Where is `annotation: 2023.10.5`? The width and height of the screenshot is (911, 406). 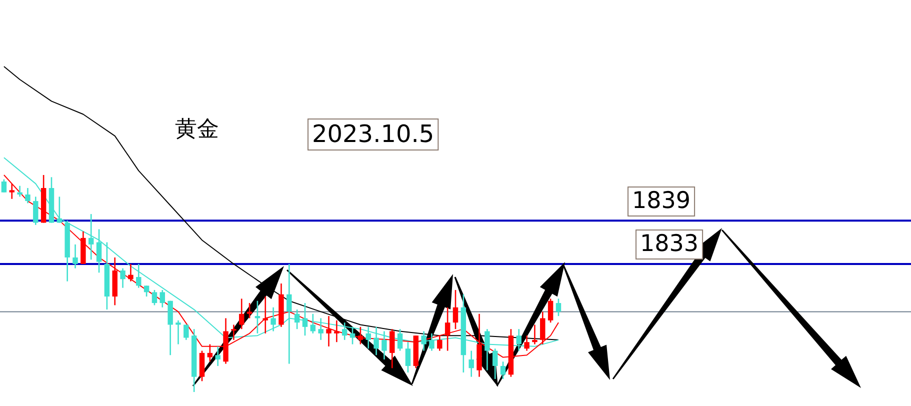 annotation: 2023.10.5 is located at coordinates (373, 134).